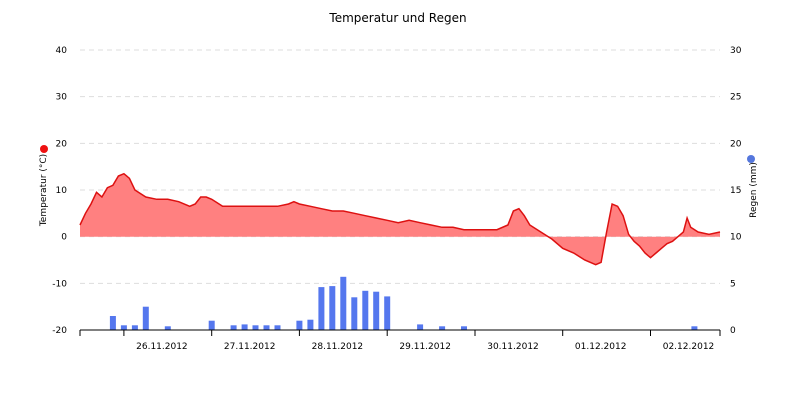 The height and width of the screenshot is (404, 800). Describe the element at coordinates (601, 347) in the screenshot. I see `x-tick-label: 01.12.2012` at that location.